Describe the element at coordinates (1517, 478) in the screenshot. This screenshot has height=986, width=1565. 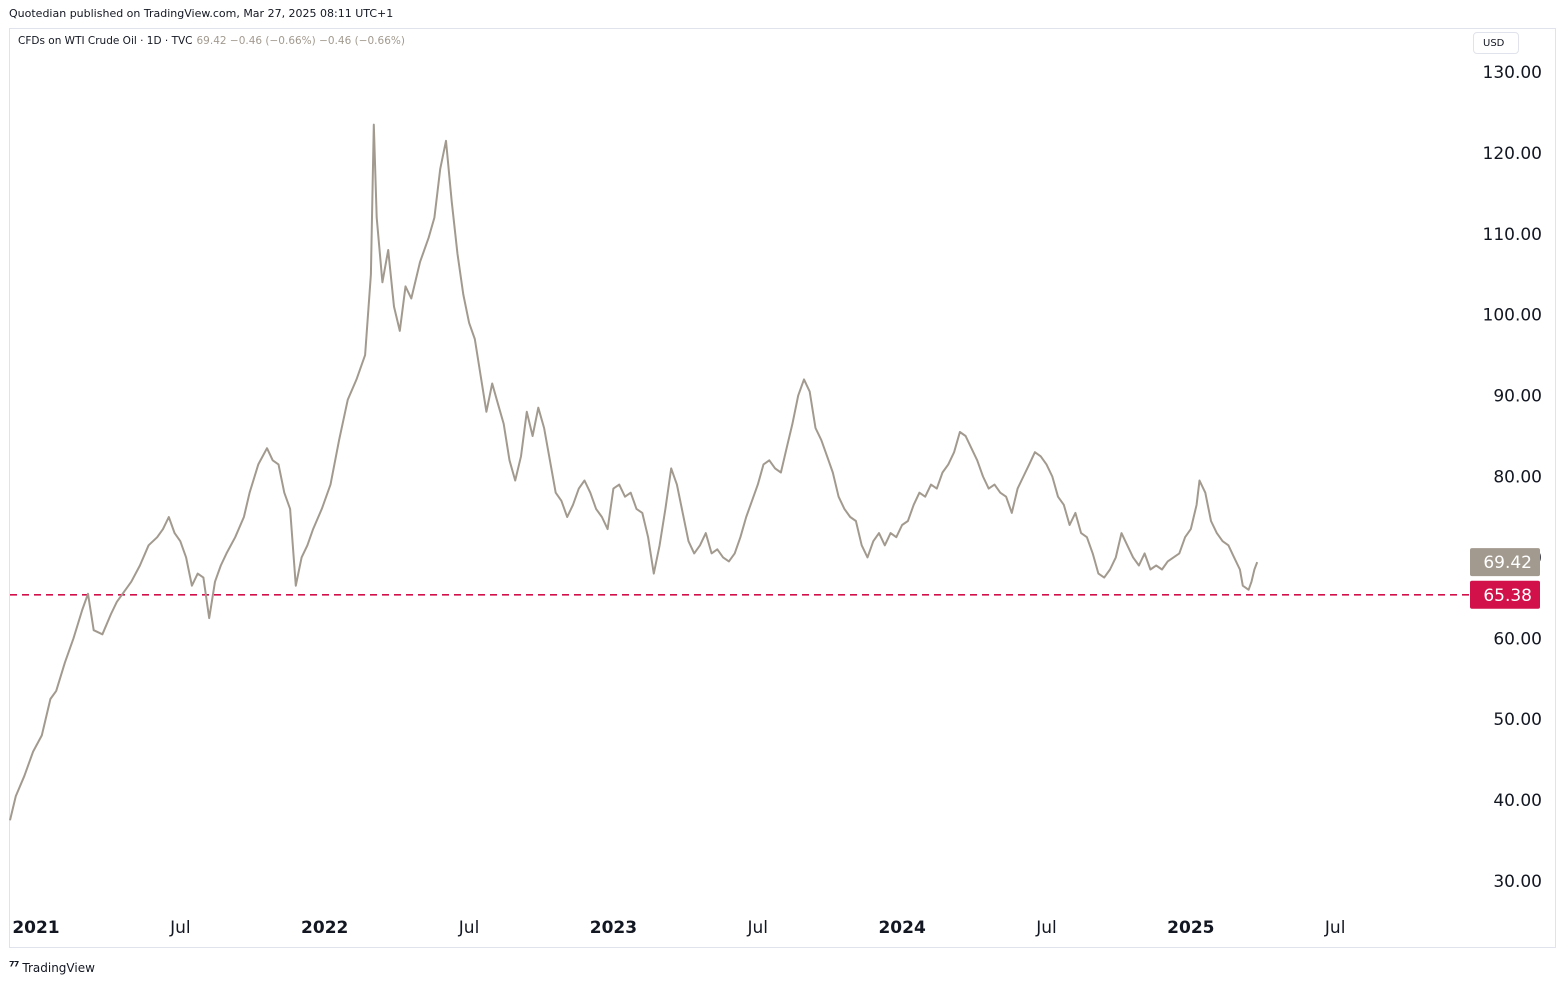
I see `y-tick-label: 80.00` at that location.